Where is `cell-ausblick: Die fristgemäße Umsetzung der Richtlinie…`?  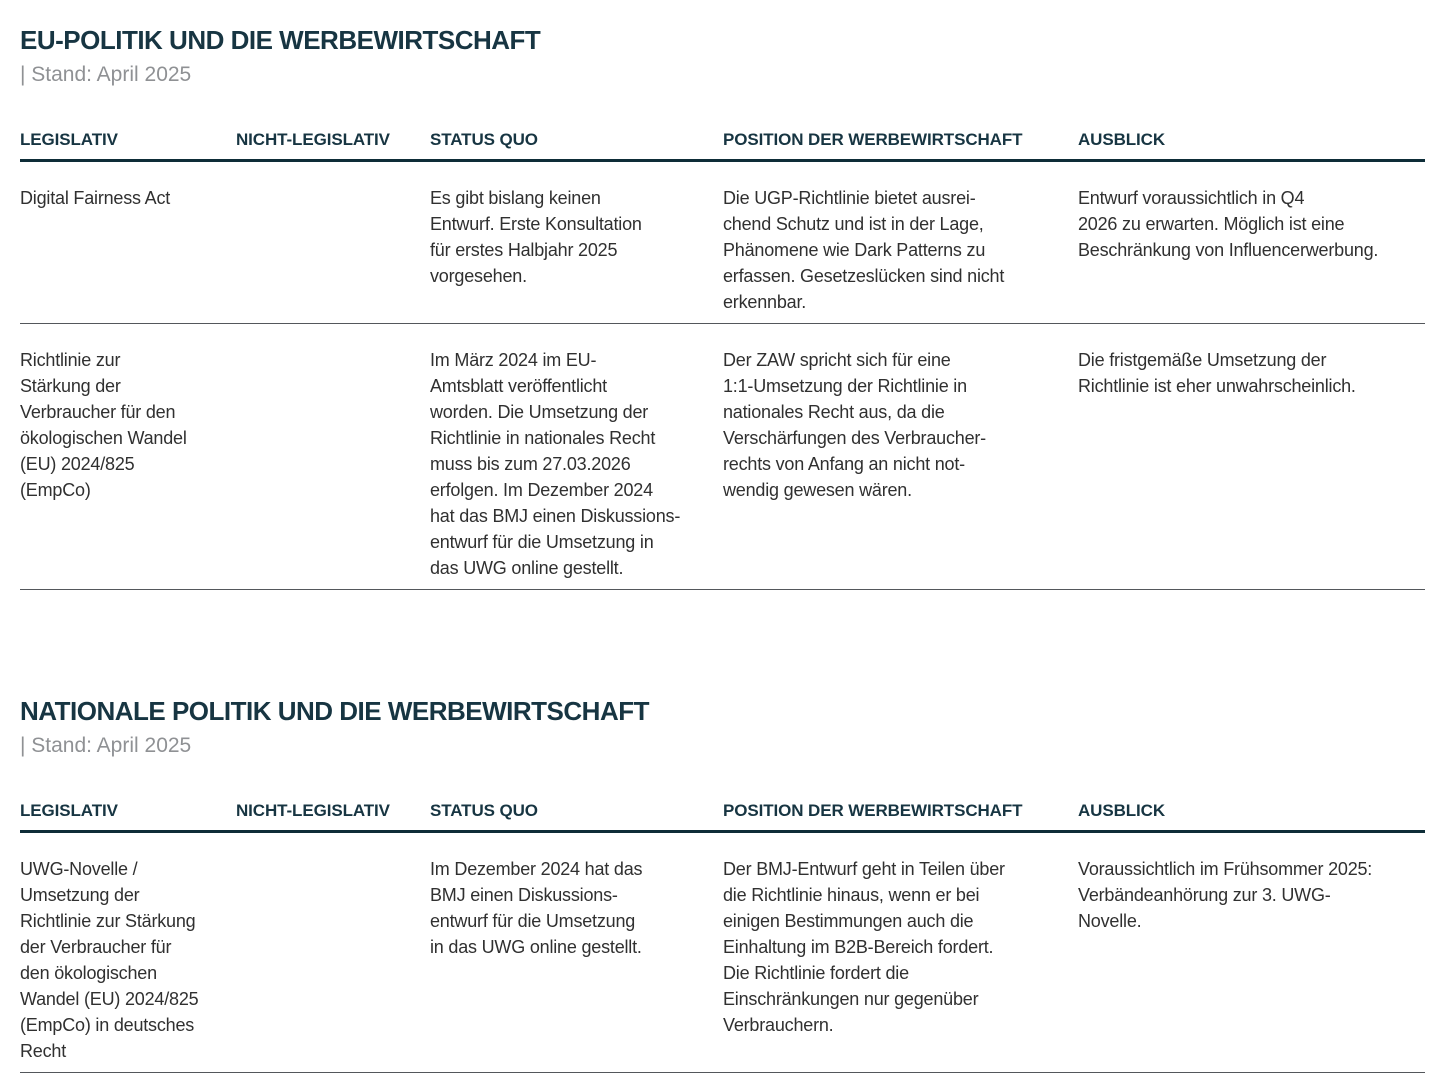 cell-ausblick: Die fristgemäße Umsetzung der Richtlinie… is located at coordinates (1217, 373).